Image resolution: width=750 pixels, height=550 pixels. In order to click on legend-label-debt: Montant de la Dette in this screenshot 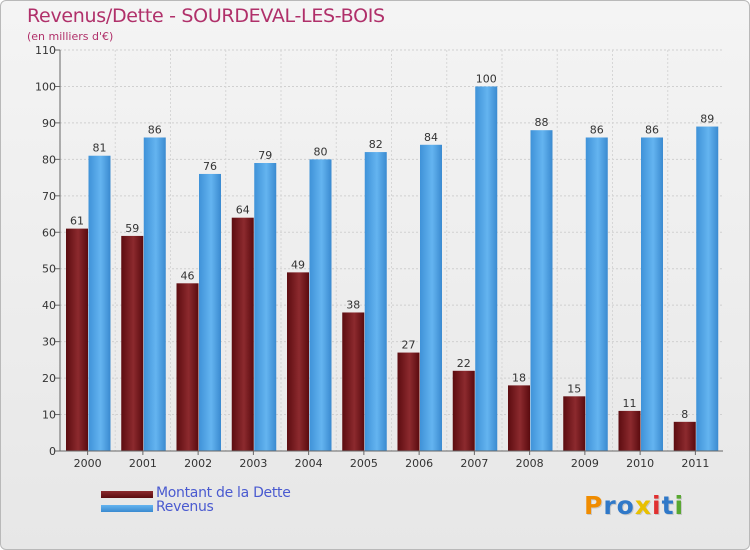, I will do `click(223, 493)`.